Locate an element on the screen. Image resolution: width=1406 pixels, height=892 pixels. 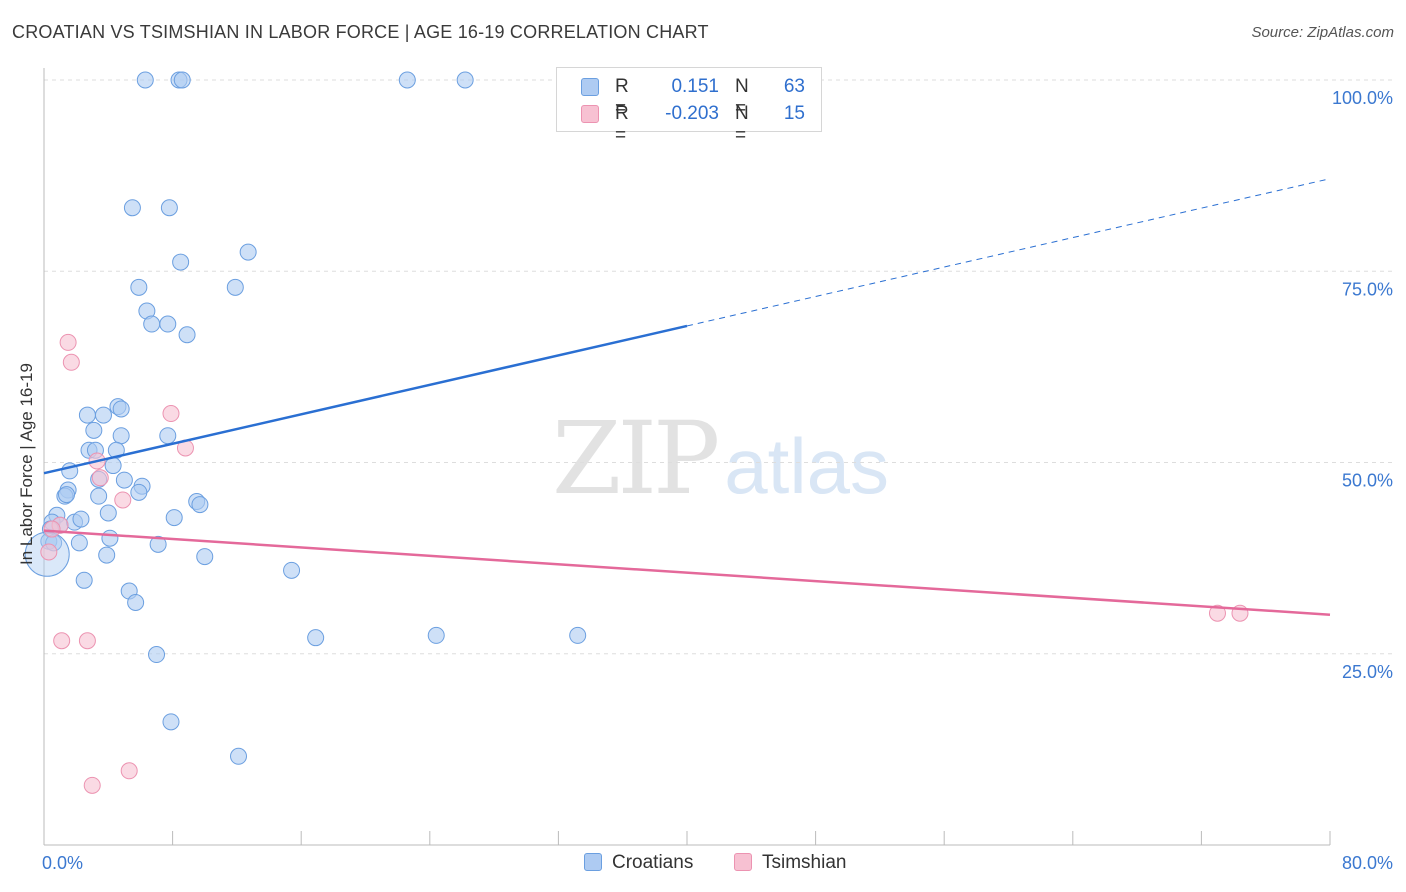
tsimshian-trendline is located at coordinates (687, 572).